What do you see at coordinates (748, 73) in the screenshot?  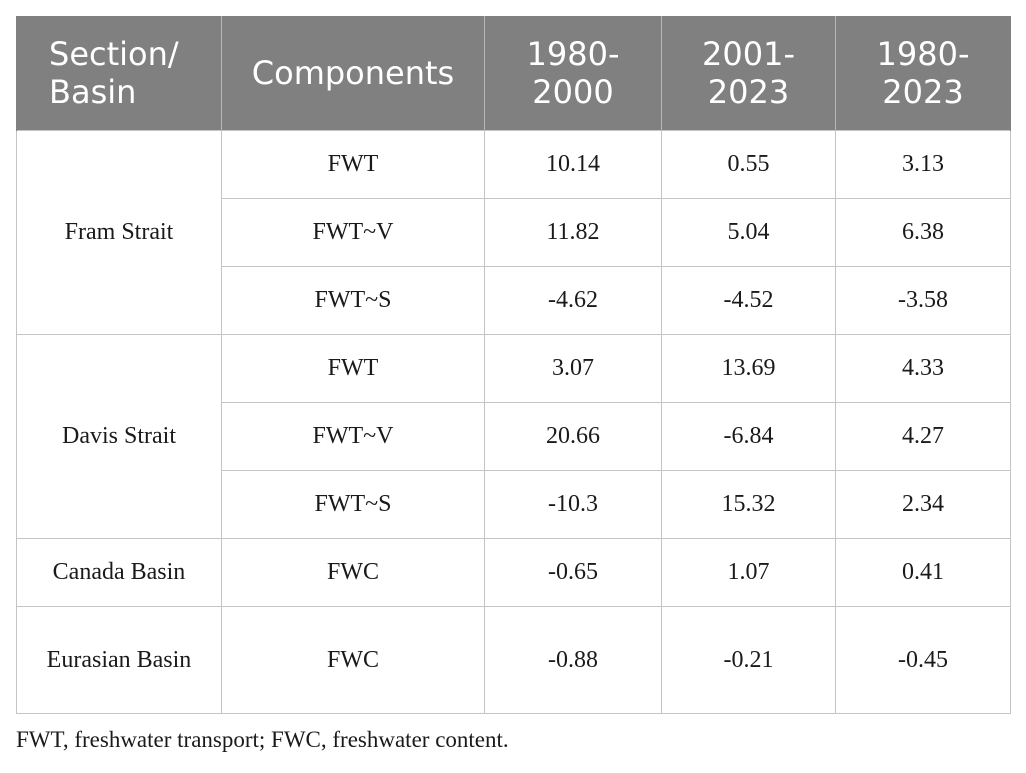 I see `header-period-2001-2023: 2001-2023` at bounding box center [748, 73].